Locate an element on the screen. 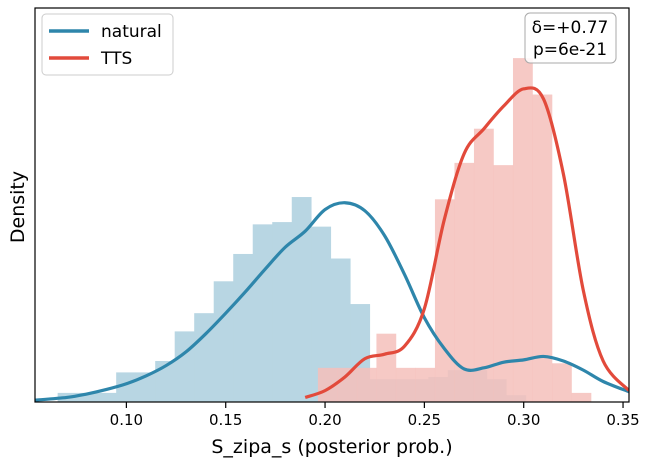 The image size is (650, 468). x-tick-label: 0.25 is located at coordinates (424, 420).